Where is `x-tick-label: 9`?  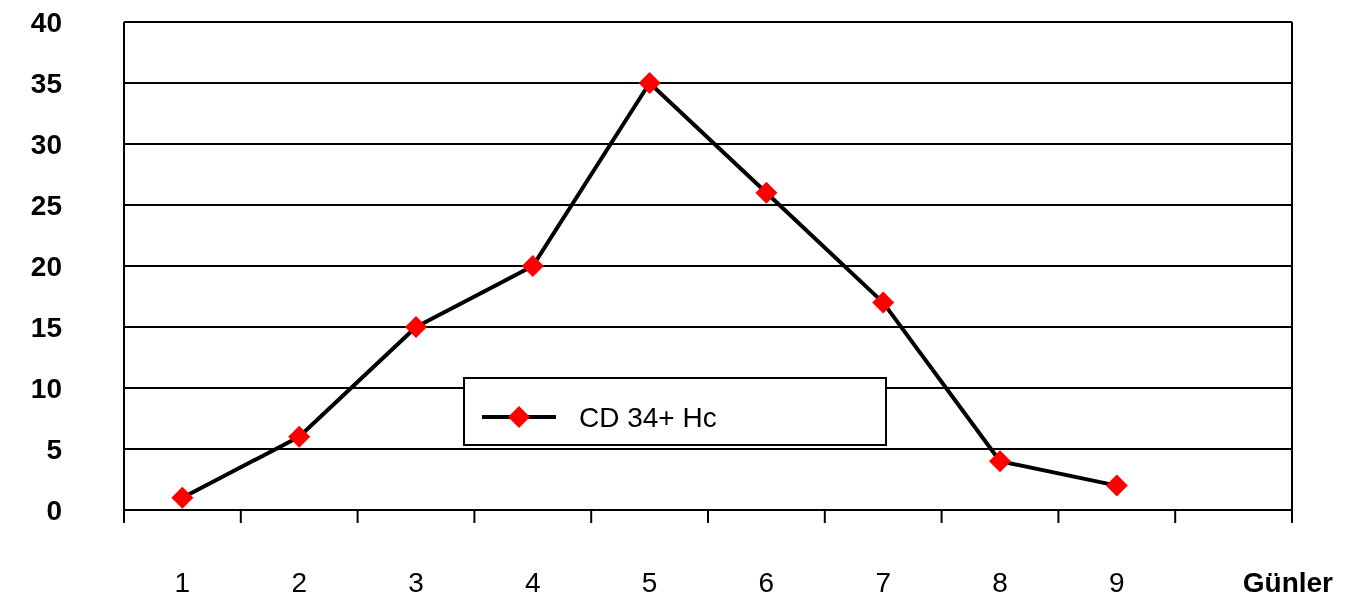
x-tick-label: 9 is located at coordinates (1117, 582).